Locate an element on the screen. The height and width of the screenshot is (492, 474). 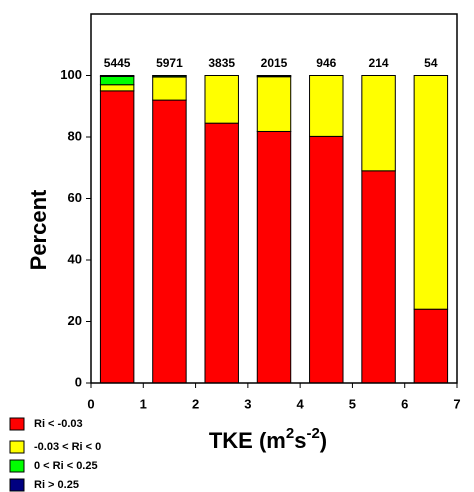
y-tick-label: 80 is located at coordinates (75, 135).